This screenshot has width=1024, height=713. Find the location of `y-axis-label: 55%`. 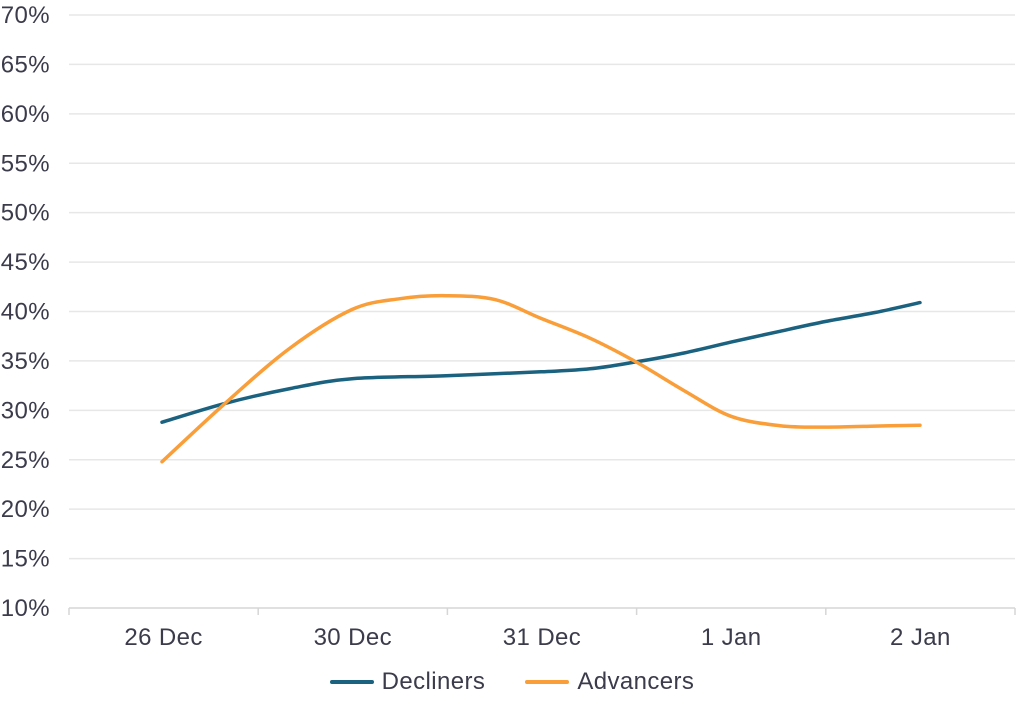

y-axis-label: 55% is located at coordinates (25, 163).